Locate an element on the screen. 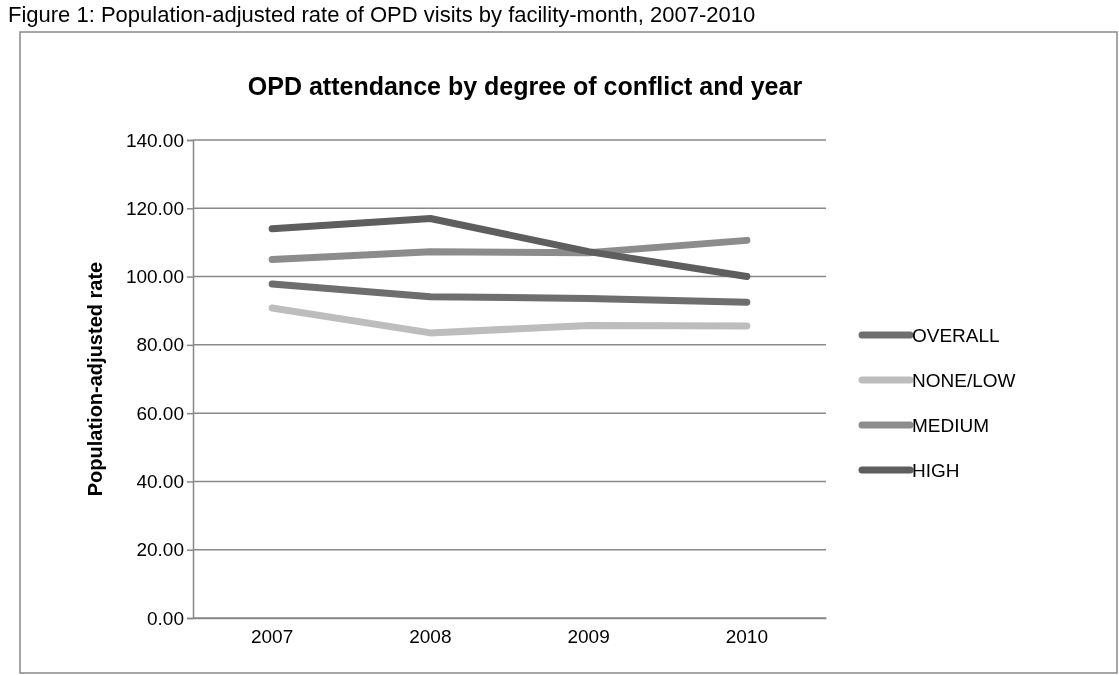  caption: Figure 1: Population-adjusted rate of OPD visits by facility-month, 2007-2010 is located at coordinates (382, 14).